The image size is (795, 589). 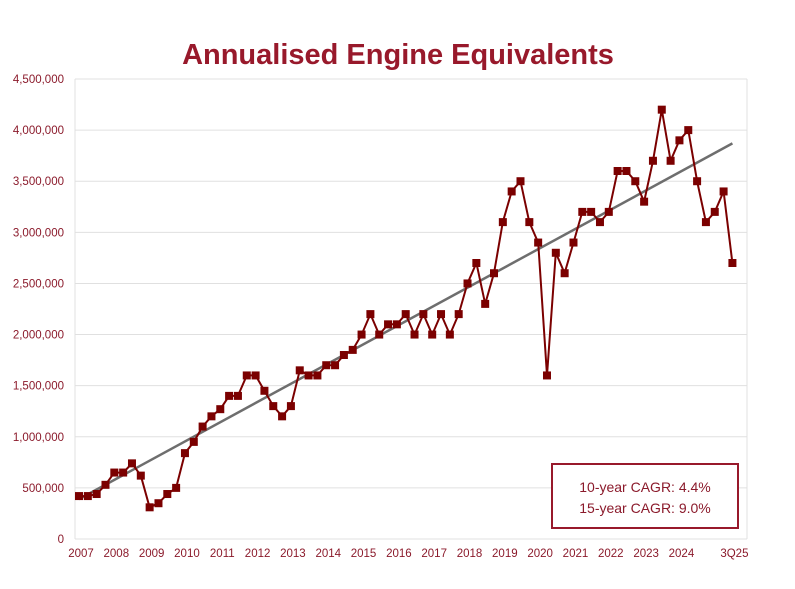 I want to click on x-tick-label: 2024, so click(x=682, y=554).